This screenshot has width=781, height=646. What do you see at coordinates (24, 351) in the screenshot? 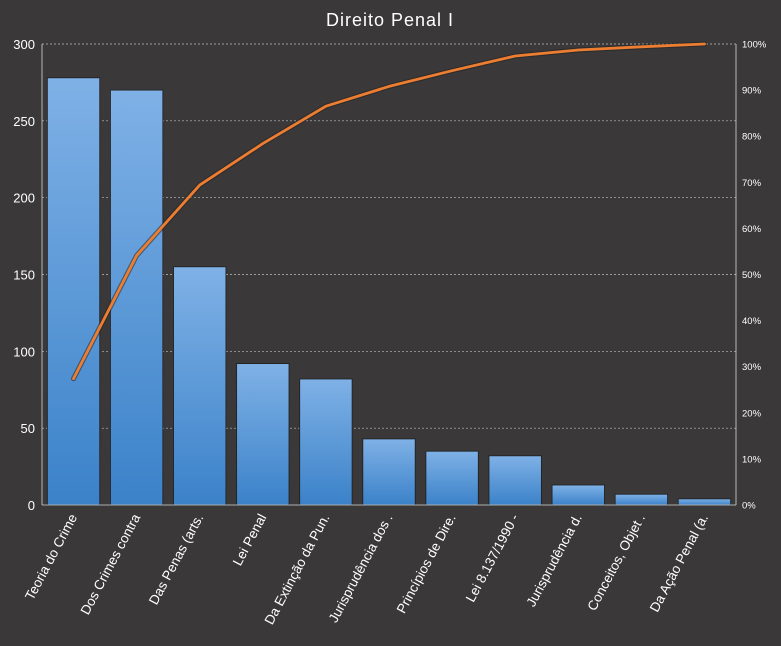
I see `y-tick-label: 100` at bounding box center [24, 351].